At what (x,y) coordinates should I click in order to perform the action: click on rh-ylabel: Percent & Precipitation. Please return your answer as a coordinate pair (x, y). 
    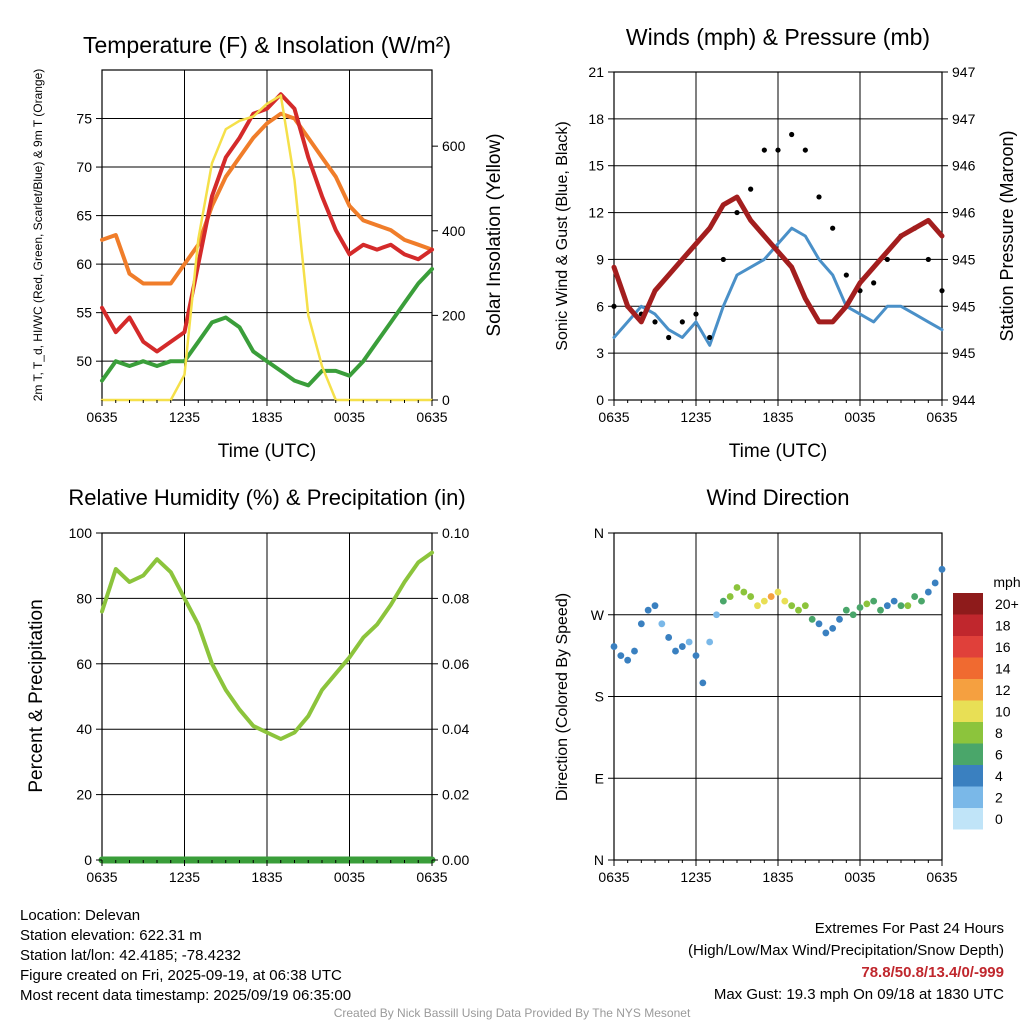
    Looking at the image, I should click on (36, 695).